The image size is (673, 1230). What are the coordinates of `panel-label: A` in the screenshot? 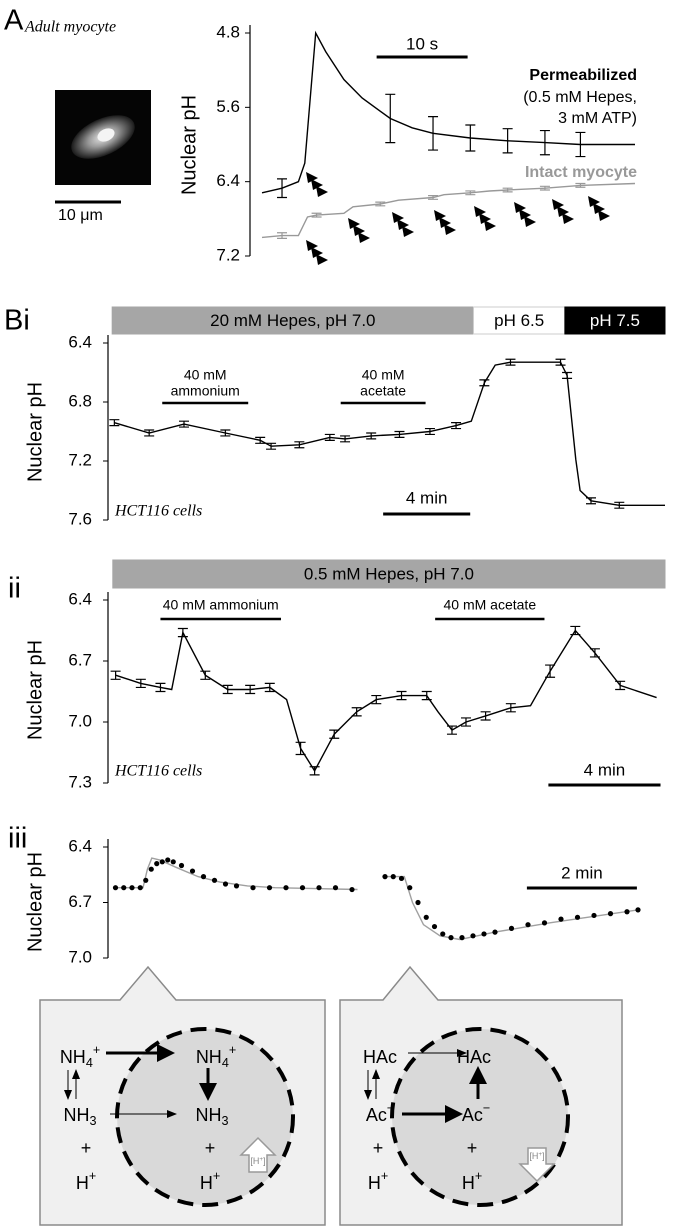 It's located at (14, 21).